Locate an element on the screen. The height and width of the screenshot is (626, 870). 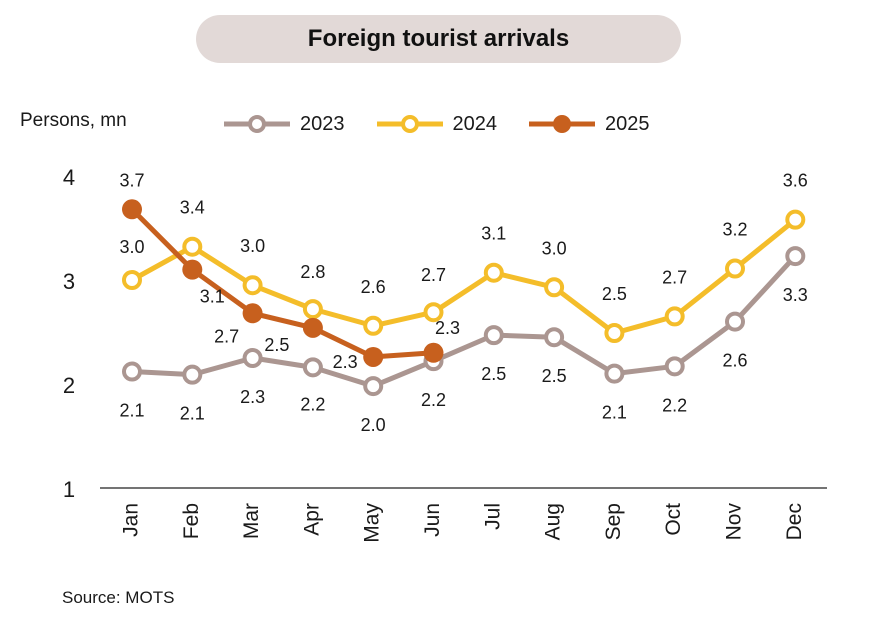
data-label-2023: 2.6 is located at coordinates (734, 361).